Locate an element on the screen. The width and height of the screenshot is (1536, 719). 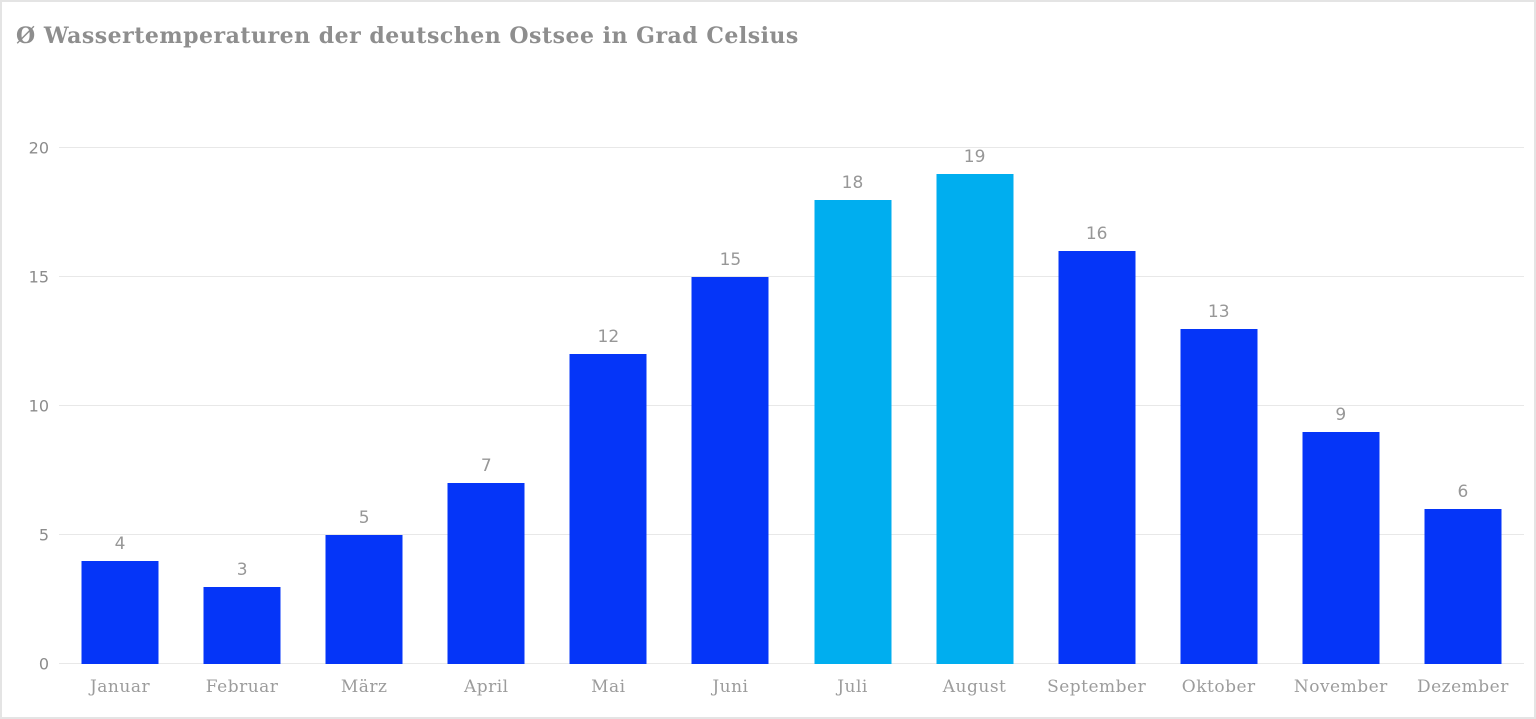
x-axis-label: August is located at coordinates (974, 687).